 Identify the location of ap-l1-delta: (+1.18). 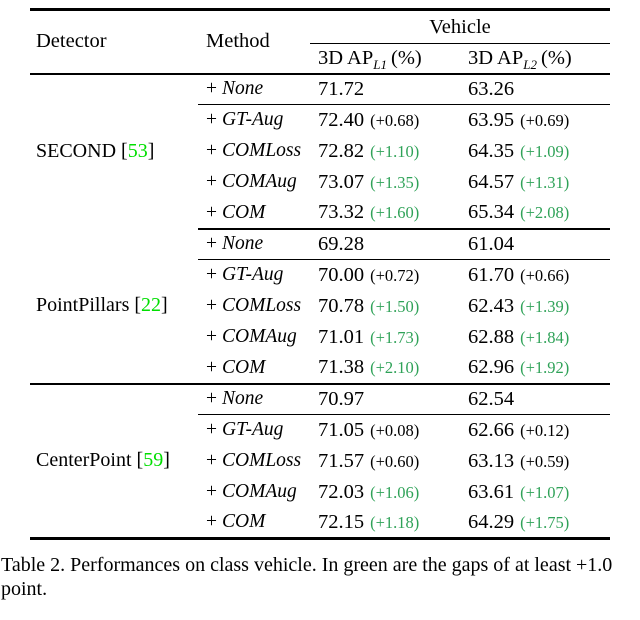
(395, 522).